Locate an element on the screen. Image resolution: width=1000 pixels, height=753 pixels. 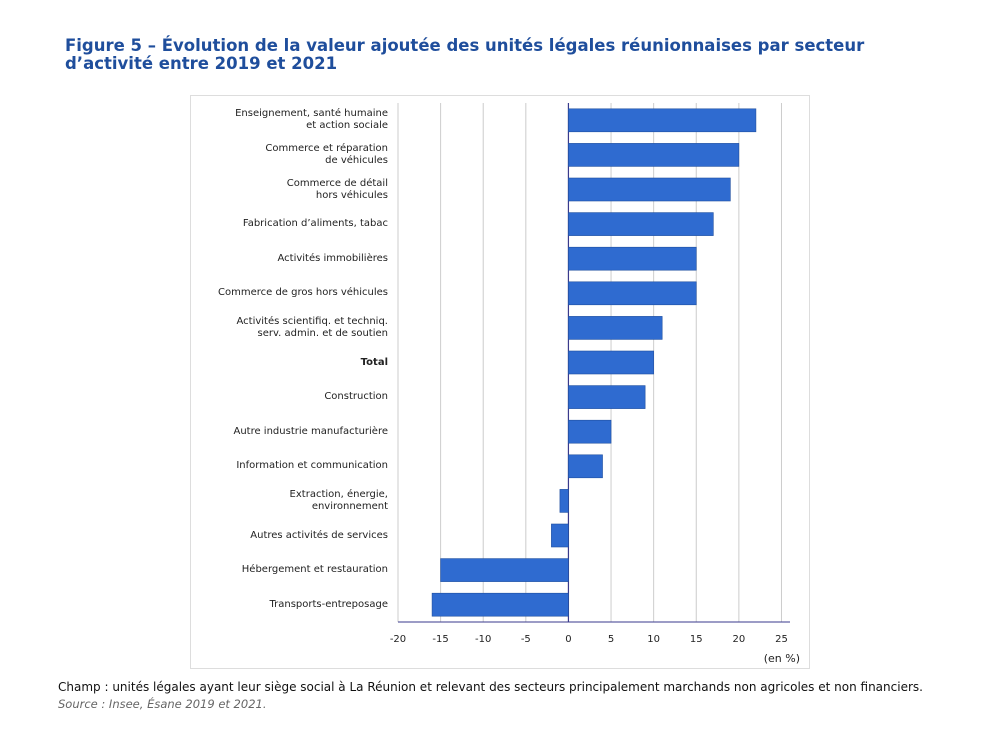
y-tick-label: Construction is located at coordinates (356, 397).